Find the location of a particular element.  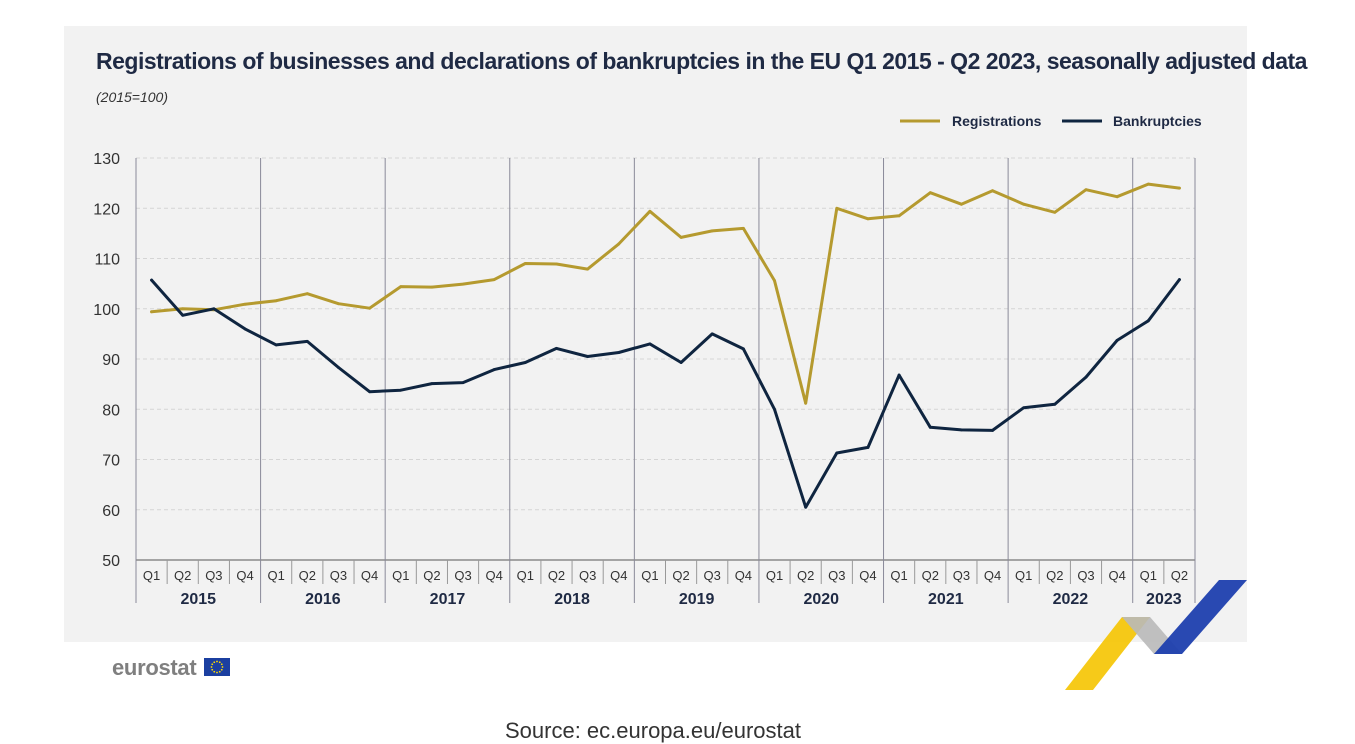

y-tick-label: 90 is located at coordinates (111, 360).